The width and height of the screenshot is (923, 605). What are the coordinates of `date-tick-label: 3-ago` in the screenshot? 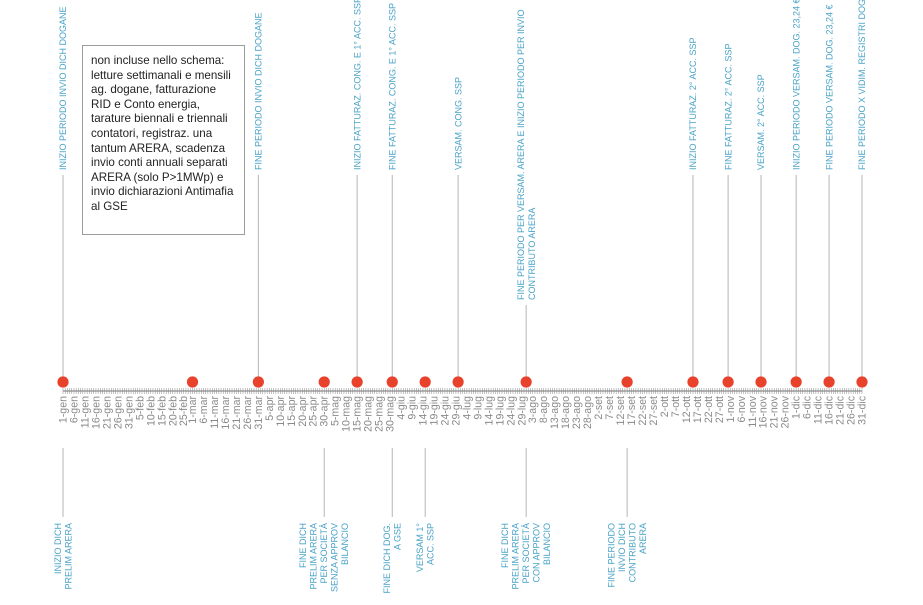 It's located at (533, 409).